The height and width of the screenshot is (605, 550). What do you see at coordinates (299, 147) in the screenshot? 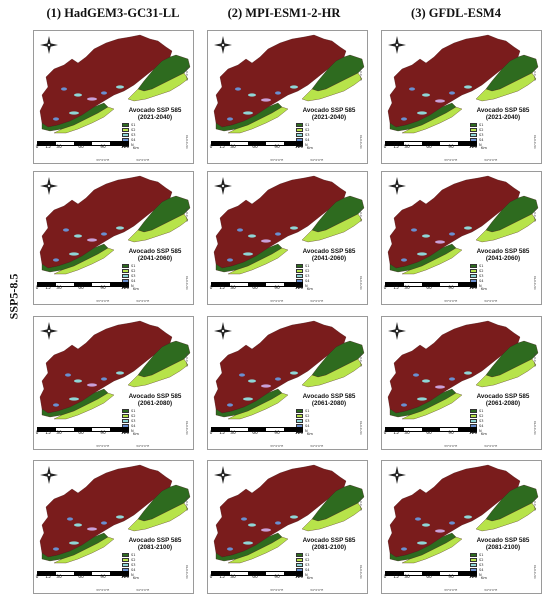
I see `scale-tick-label: 120` at bounding box center [299, 147].